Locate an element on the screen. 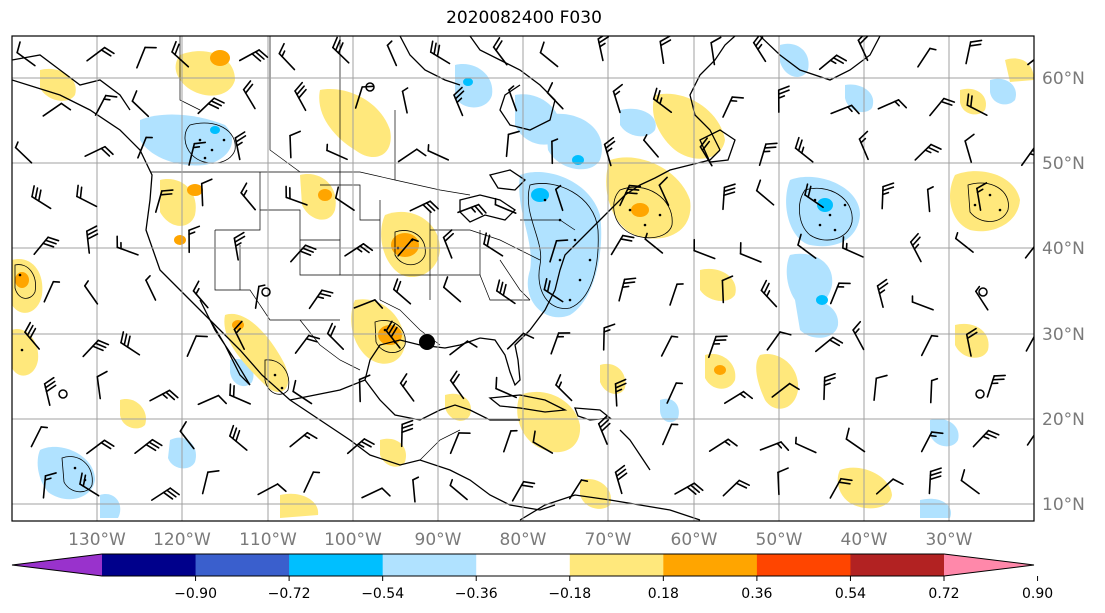 The height and width of the screenshot is (613, 1105). colorbar-tick-label: −0.54 is located at coordinates (382, 594).